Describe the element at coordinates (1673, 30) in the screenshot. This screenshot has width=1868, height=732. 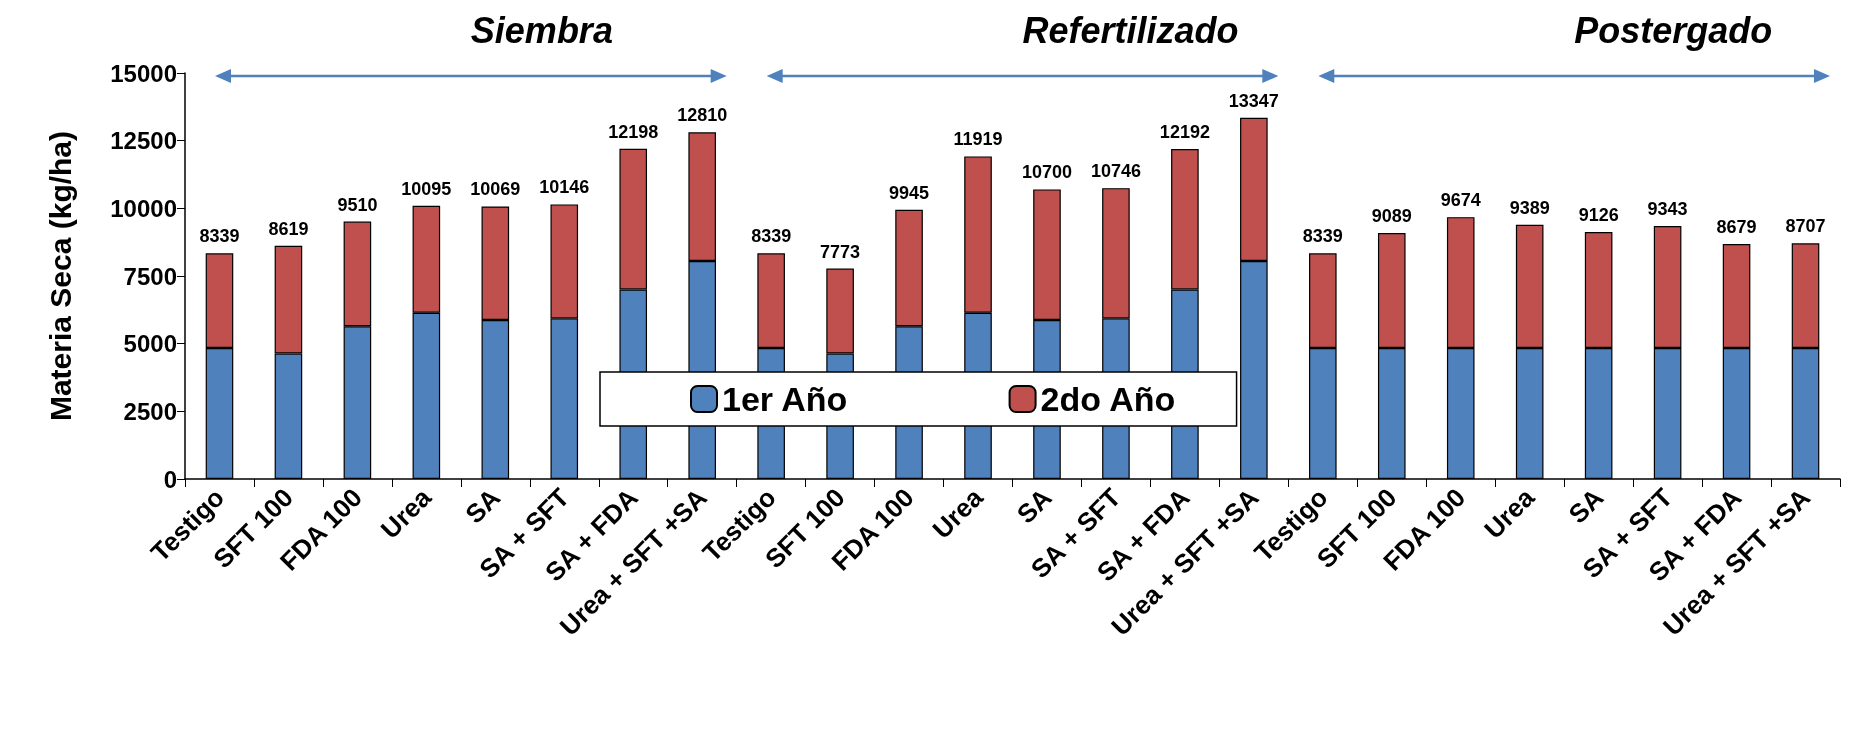
I see `text: Postergado` at that location.